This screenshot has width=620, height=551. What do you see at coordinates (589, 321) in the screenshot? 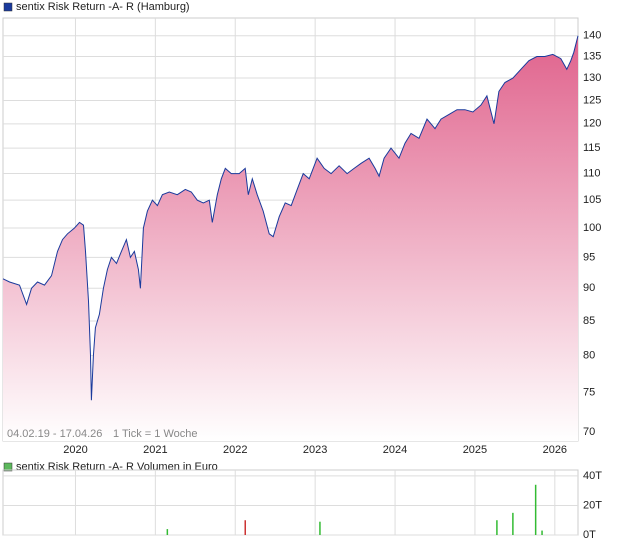
I see `y-tick-label: 85` at bounding box center [589, 321].